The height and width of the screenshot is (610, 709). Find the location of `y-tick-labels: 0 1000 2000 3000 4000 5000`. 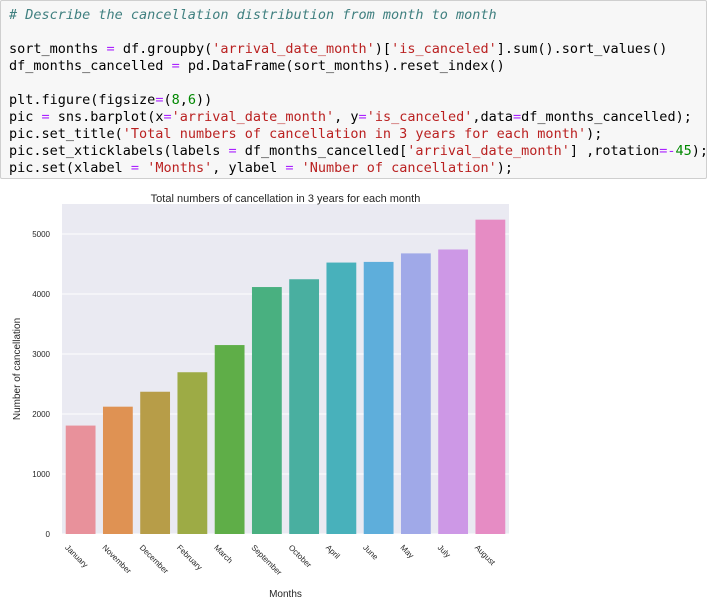

y-tick-labels: 0 1000 2000 3000 4000 5000 is located at coordinates (41, 384).